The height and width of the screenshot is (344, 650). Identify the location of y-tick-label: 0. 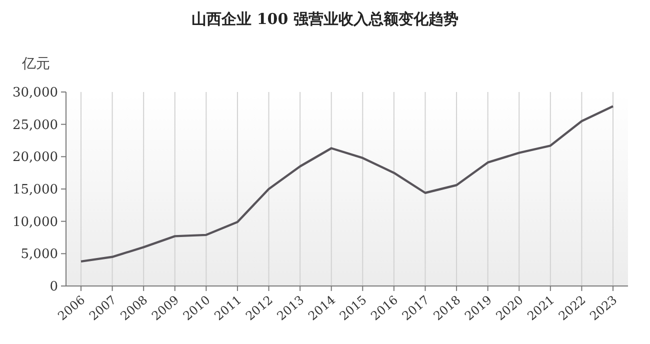
(54, 287).